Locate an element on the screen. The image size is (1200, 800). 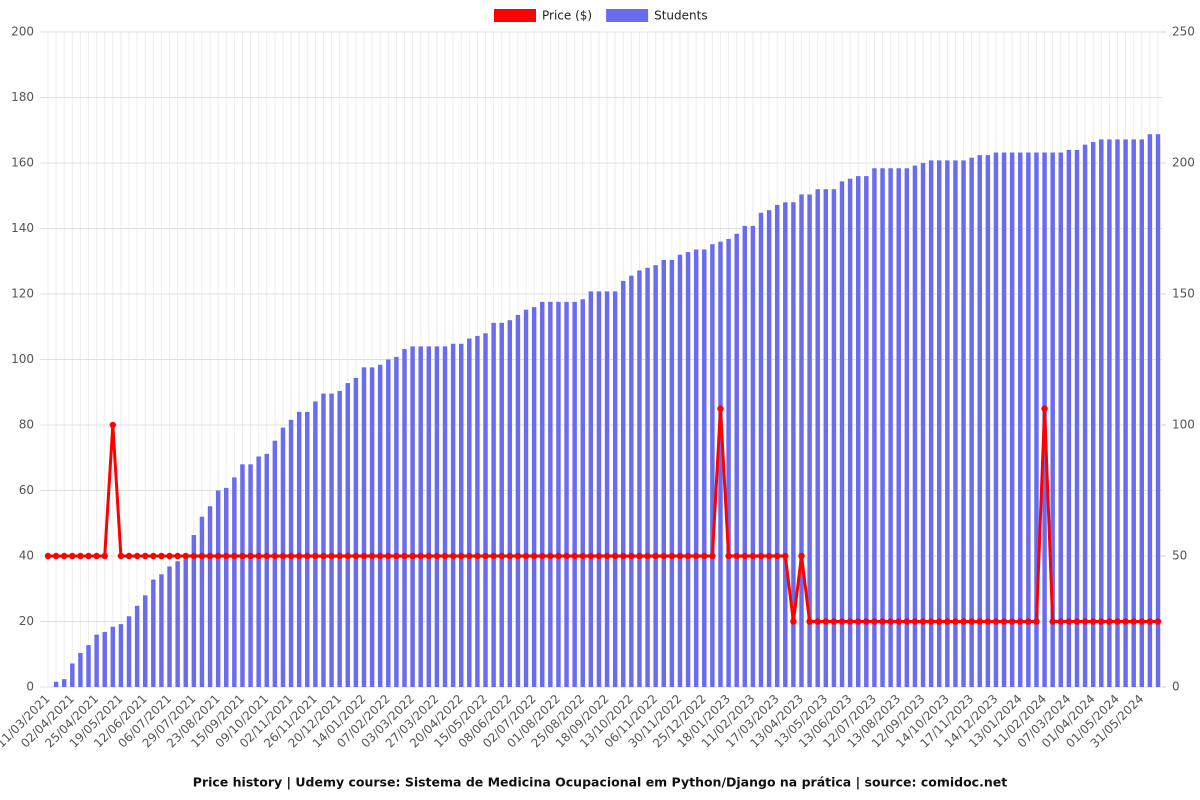
y2-tick-label: 150 is located at coordinates (1183, 294).